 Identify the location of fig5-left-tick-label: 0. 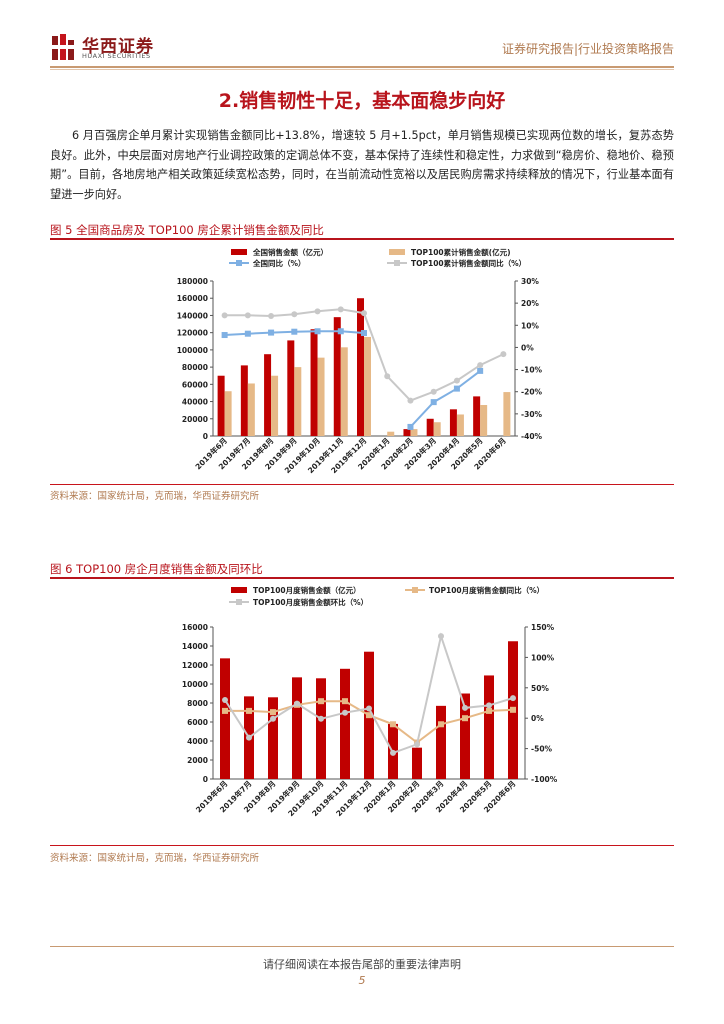
(205, 436).